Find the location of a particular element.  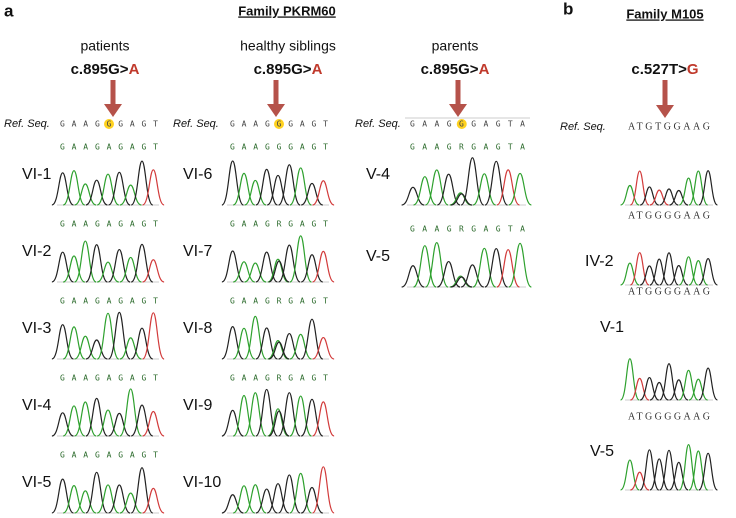

group-heading: parents is located at coordinates (455, 46).